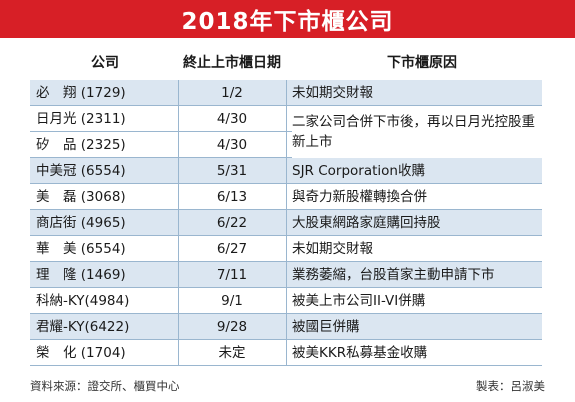 The image size is (575, 402). Describe the element at coordinates (81, 275) in the screenshot. I see `company-cell: 理 隆 (1469)` at that location.